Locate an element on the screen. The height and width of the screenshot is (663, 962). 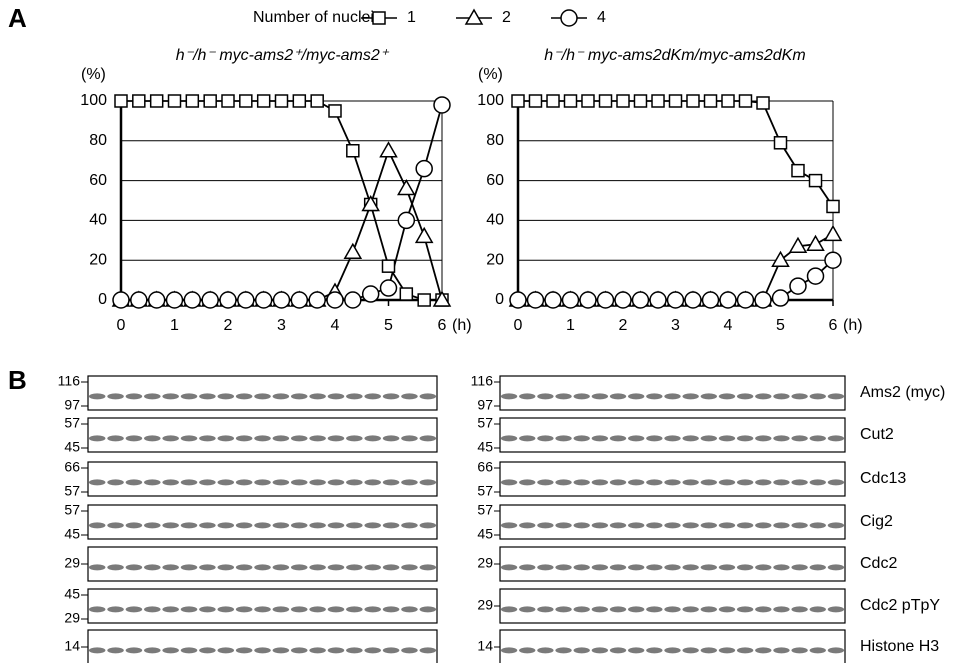
legend-label: 1 is located at coordinates (411, 17).